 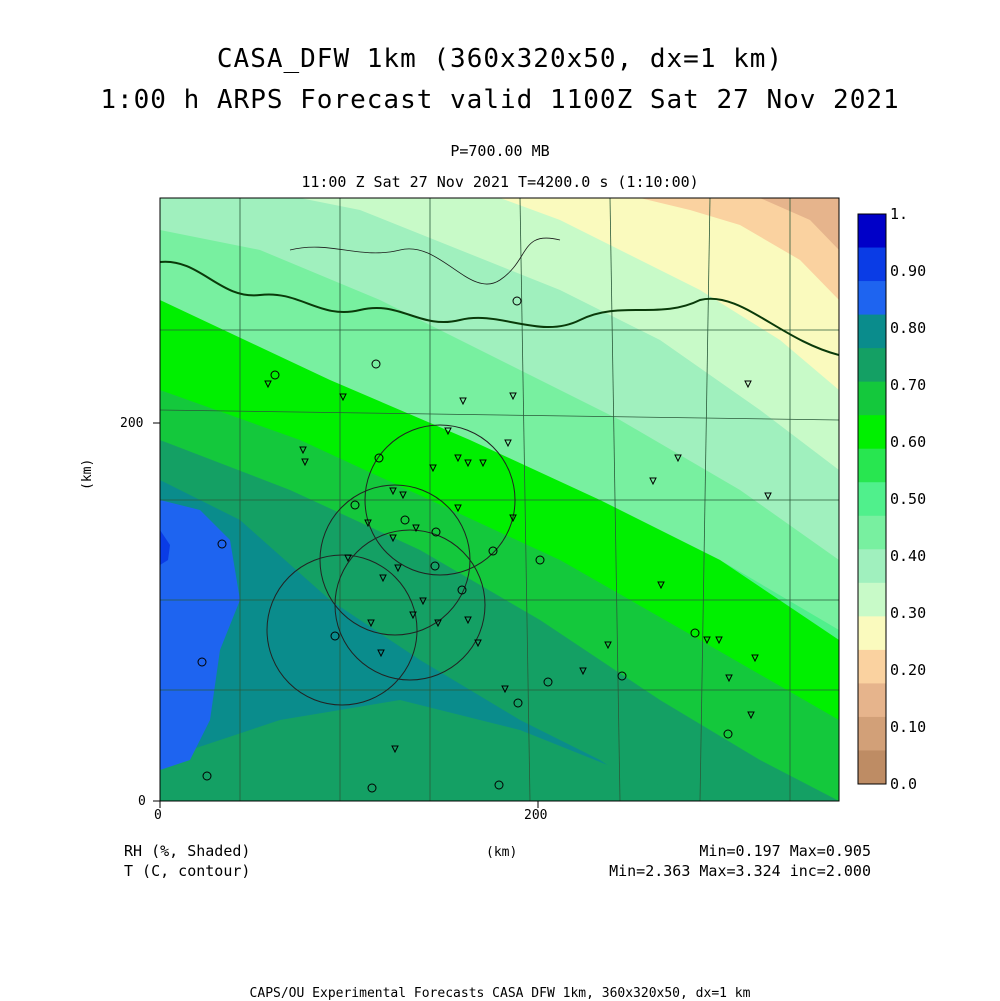 What do you see at coordinates (899, 214) in the screenshot?
I see `colorbar-label: 1.` at bounding box center [899, 214].